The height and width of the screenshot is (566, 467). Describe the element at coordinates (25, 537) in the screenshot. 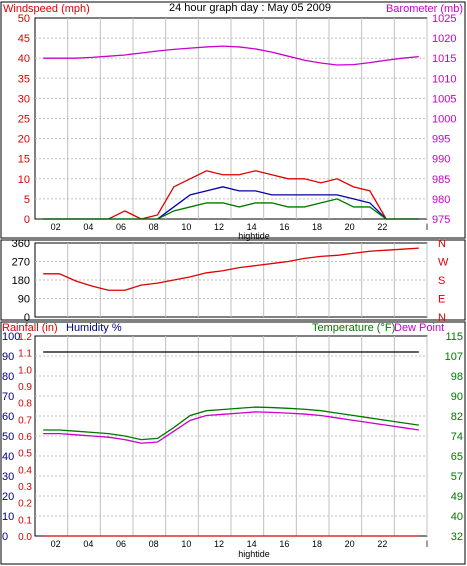

I see `rainfall-tick: 0.0` at that location.